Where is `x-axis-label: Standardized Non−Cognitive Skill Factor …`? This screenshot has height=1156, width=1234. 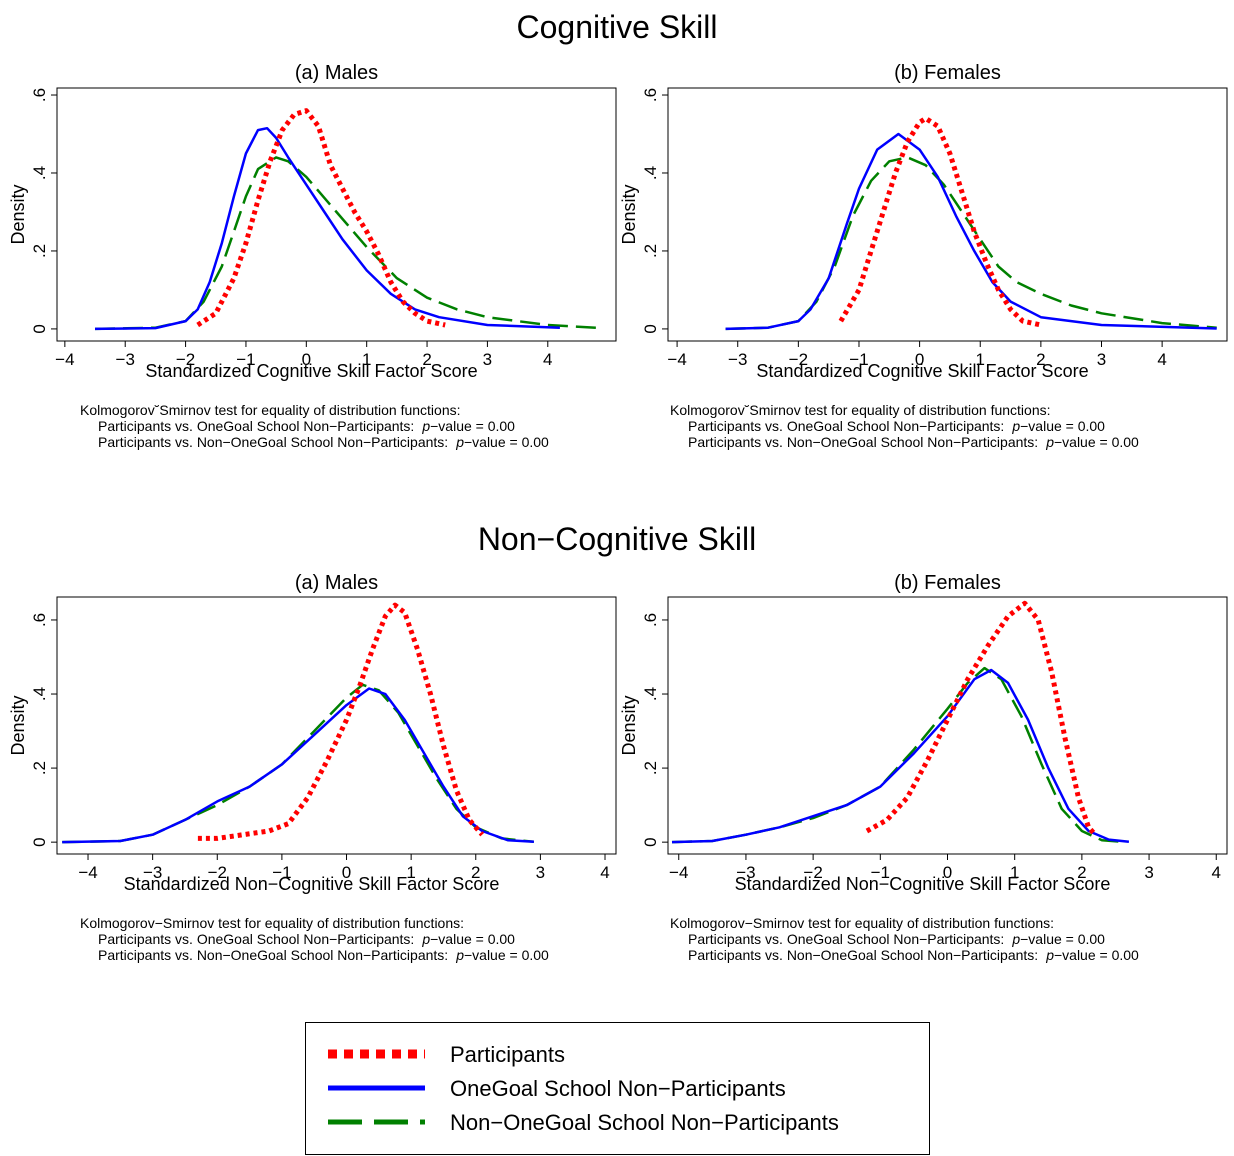
x-axis-label: Standardized Non−Cognitive Skill Factor … is located at coordinates (312, 884).